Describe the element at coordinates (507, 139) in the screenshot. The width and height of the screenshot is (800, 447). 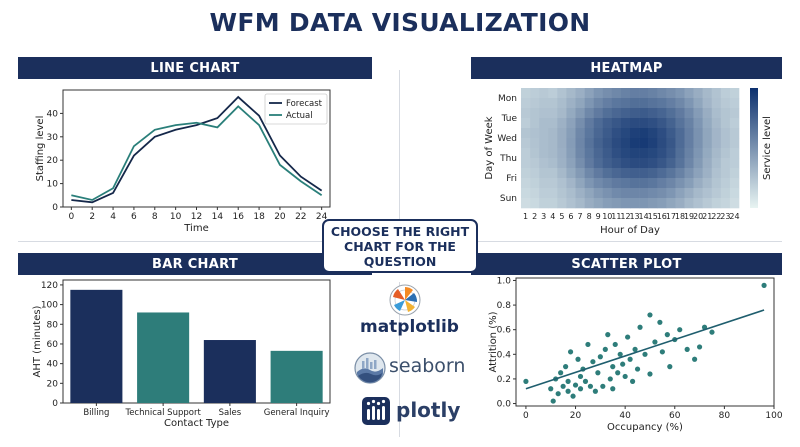
I see `heatmap-y-tick-label: Wed` at that location.